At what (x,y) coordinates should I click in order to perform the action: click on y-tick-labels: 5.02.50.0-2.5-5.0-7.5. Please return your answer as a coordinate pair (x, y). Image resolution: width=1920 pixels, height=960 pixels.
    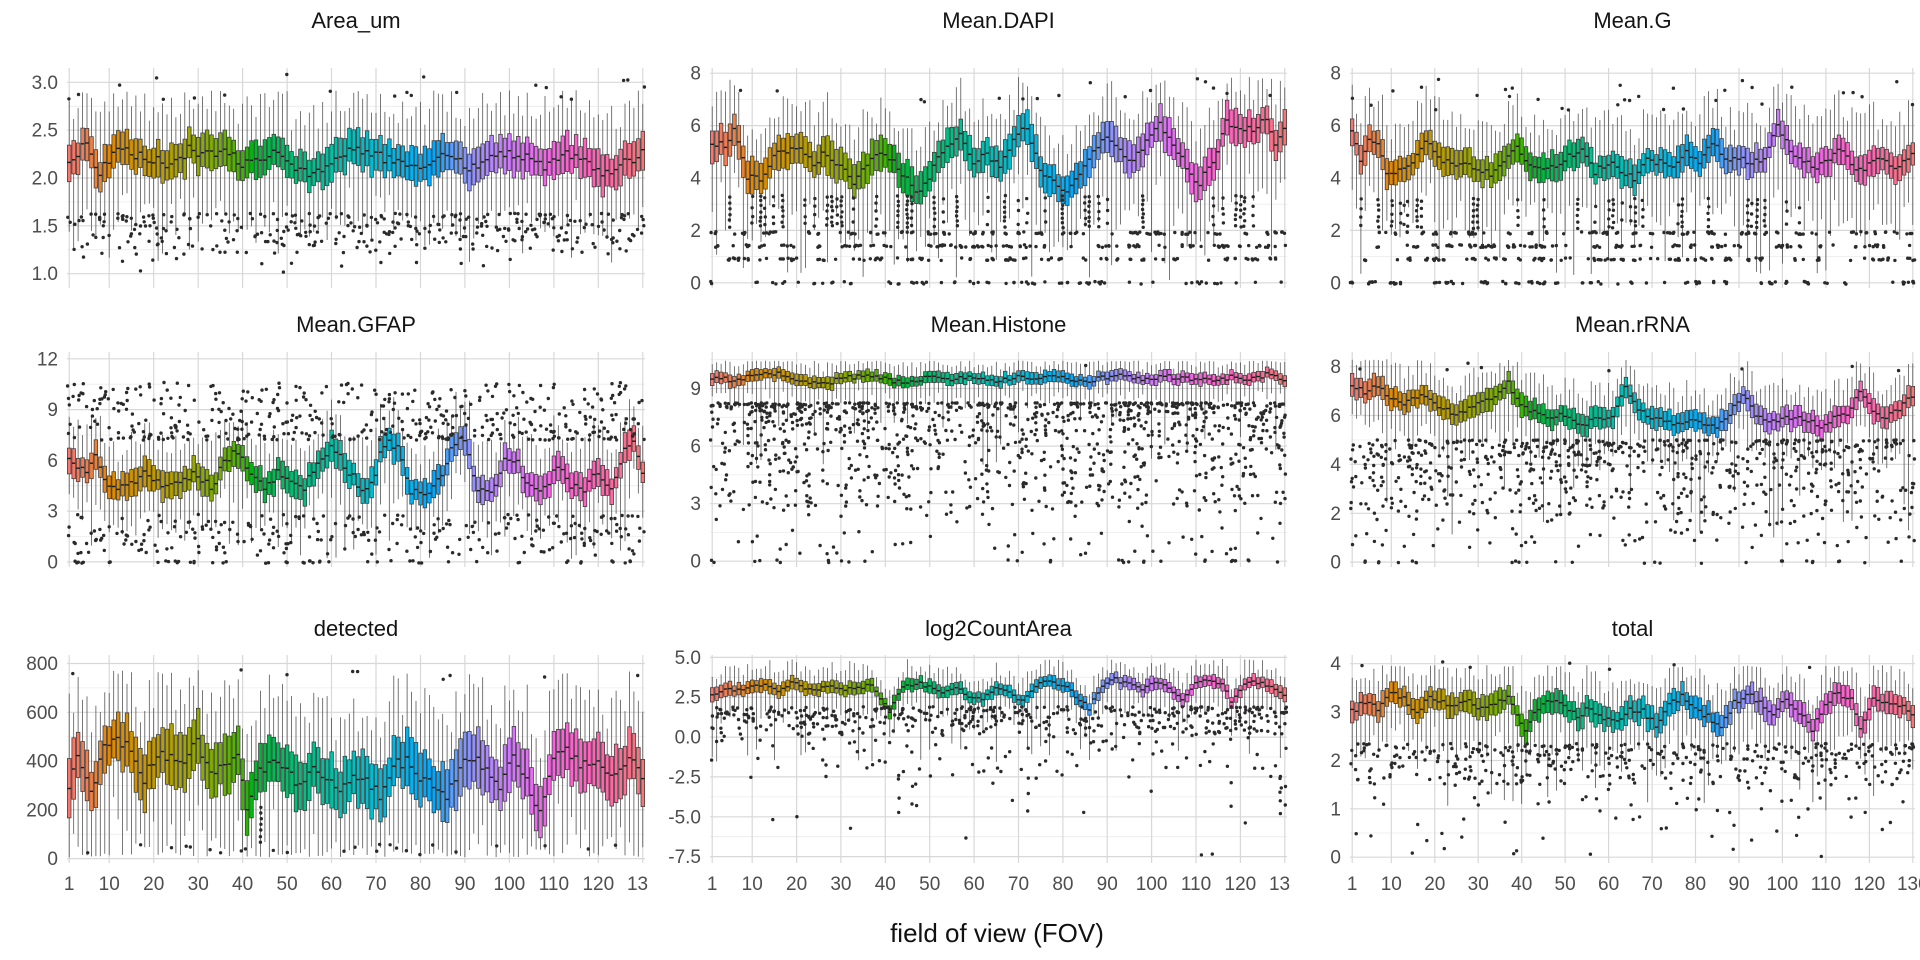
    Looking at the image, I should click on (684, 758).